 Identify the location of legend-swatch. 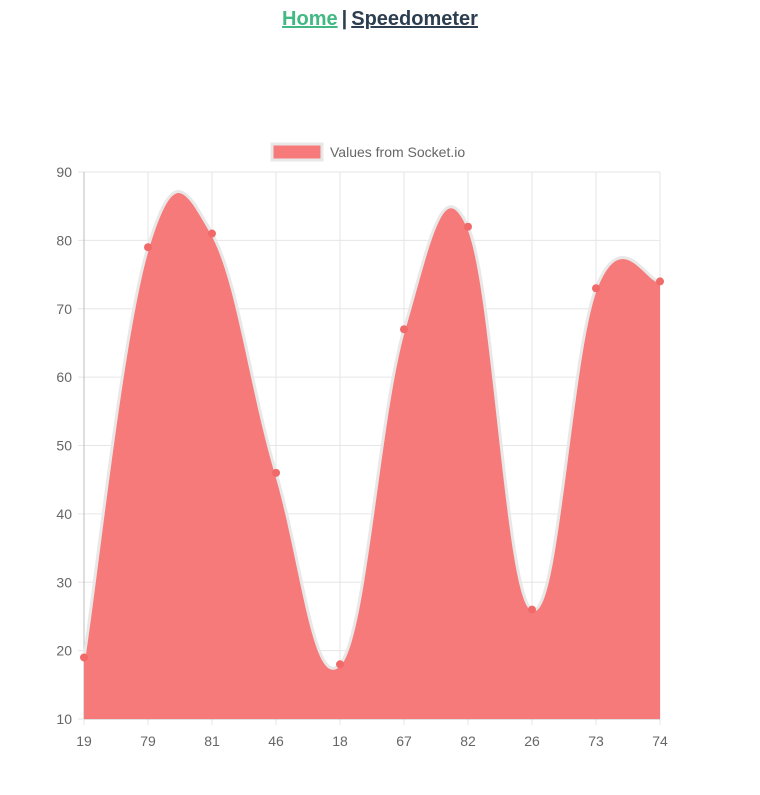
(297, 152).